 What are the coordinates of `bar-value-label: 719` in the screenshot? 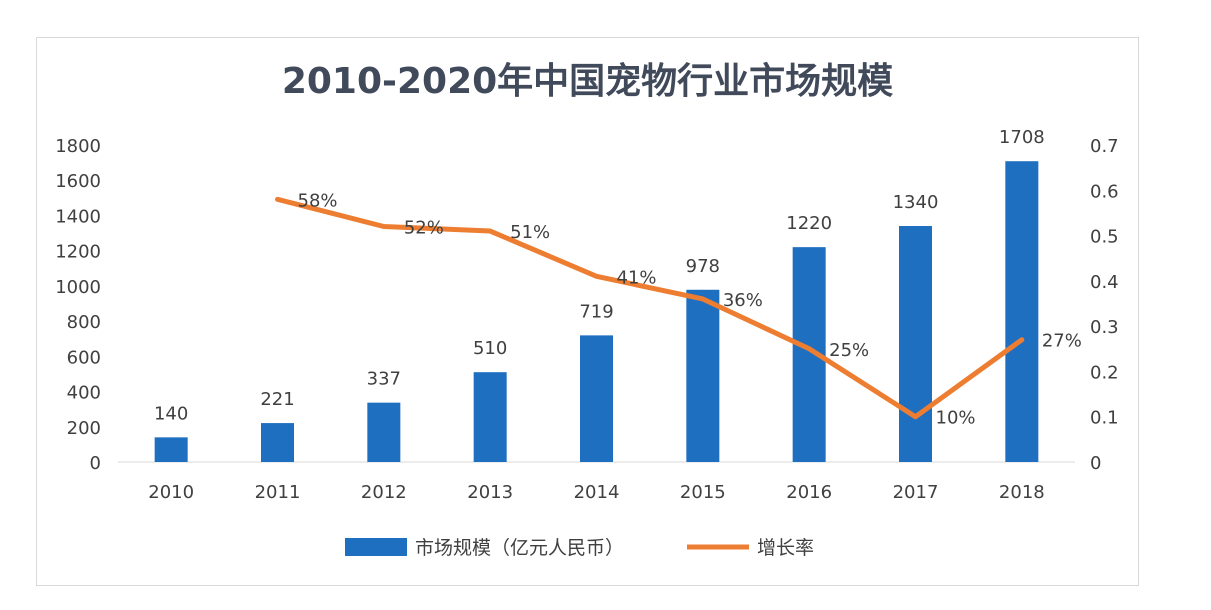 It's located at (596, 311).